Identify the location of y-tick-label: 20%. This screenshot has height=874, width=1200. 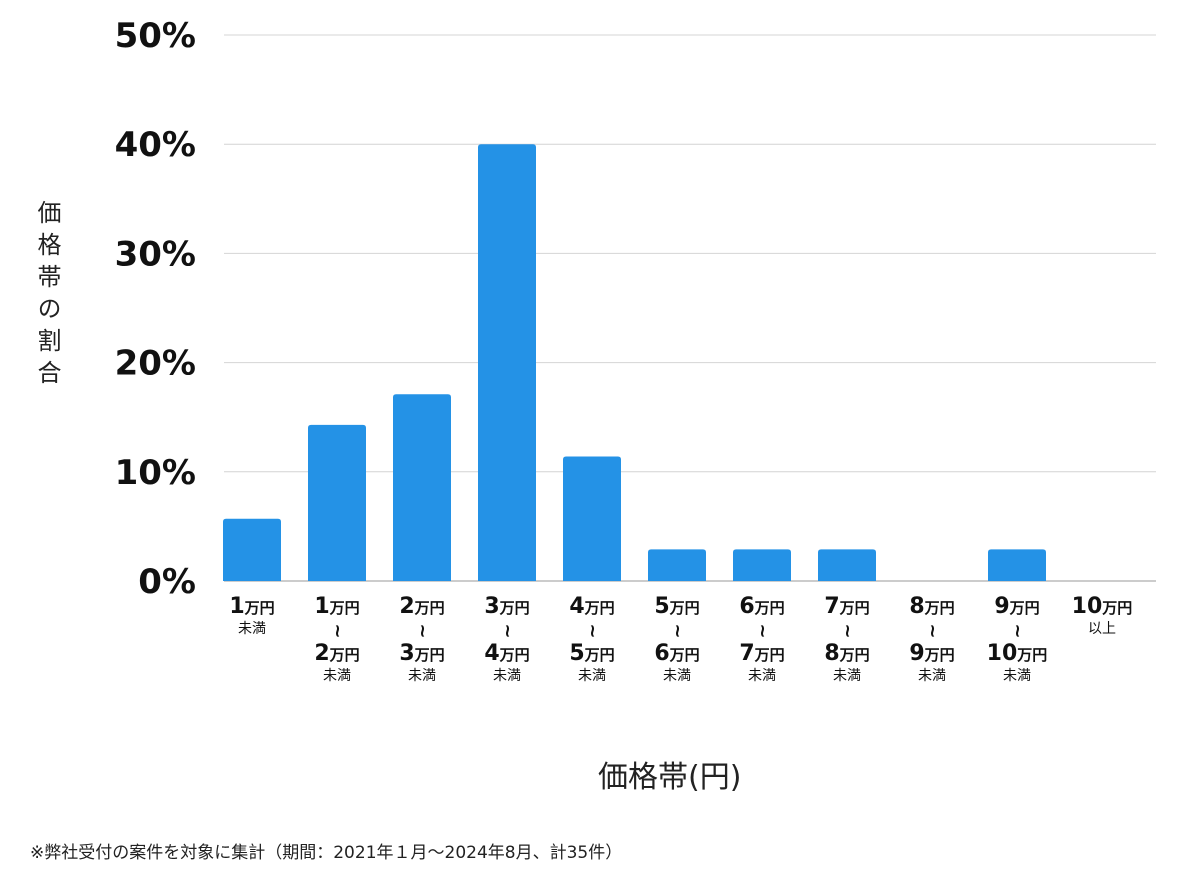
(155, 364).